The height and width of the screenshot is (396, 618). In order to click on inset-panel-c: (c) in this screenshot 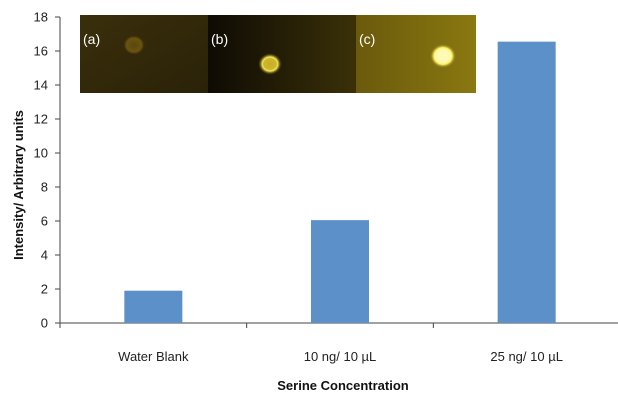, I will do `click(416, 54)`.